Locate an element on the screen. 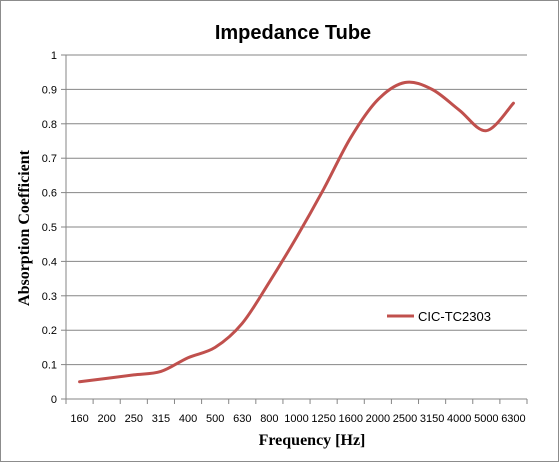 The height and width of the screenshot is (462, 559). x-tick-label: 315 is located at coordinates (161, 419).